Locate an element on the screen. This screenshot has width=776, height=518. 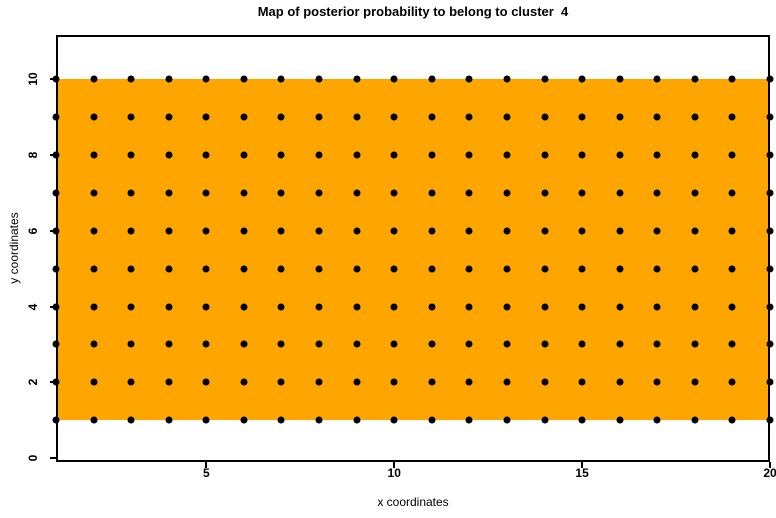
x-tick-label: 10 is located at coordinates (394, 473).